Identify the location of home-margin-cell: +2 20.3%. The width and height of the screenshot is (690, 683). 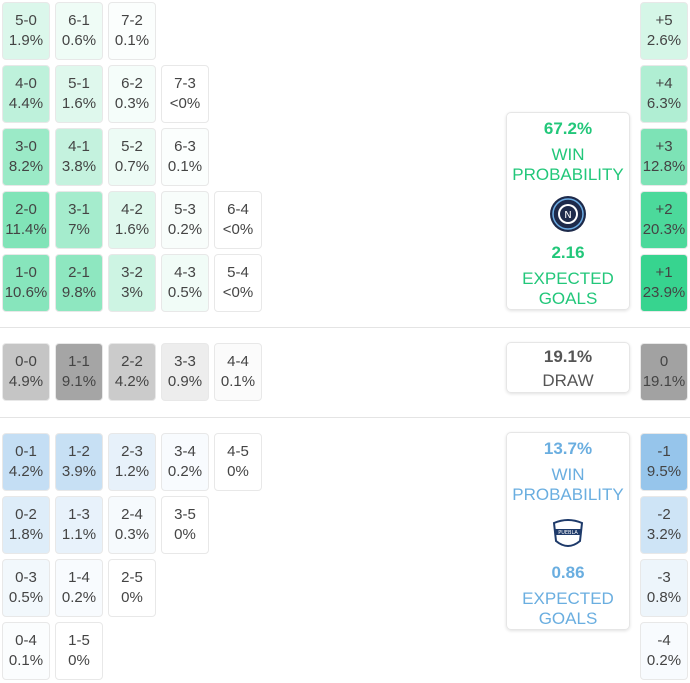
(664, 220).